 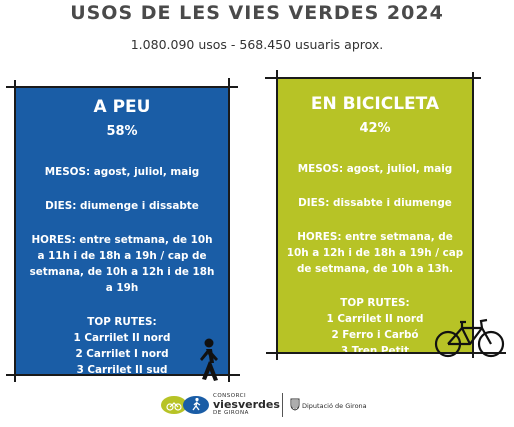 I want to click on card-heading: EN BICICLETA, so click(x=375, y=104).